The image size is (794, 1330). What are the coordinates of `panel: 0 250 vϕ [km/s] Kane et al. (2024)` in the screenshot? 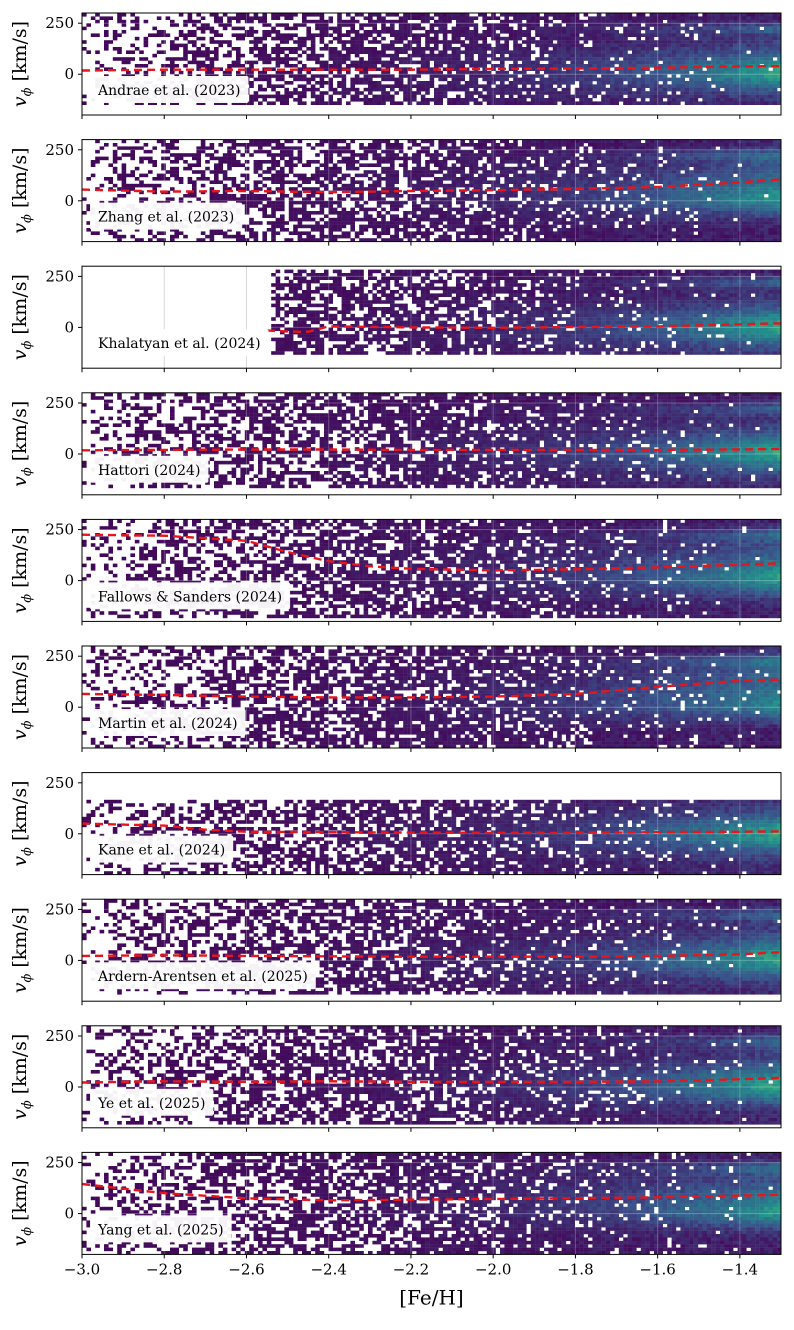 It's located at (395, 825).